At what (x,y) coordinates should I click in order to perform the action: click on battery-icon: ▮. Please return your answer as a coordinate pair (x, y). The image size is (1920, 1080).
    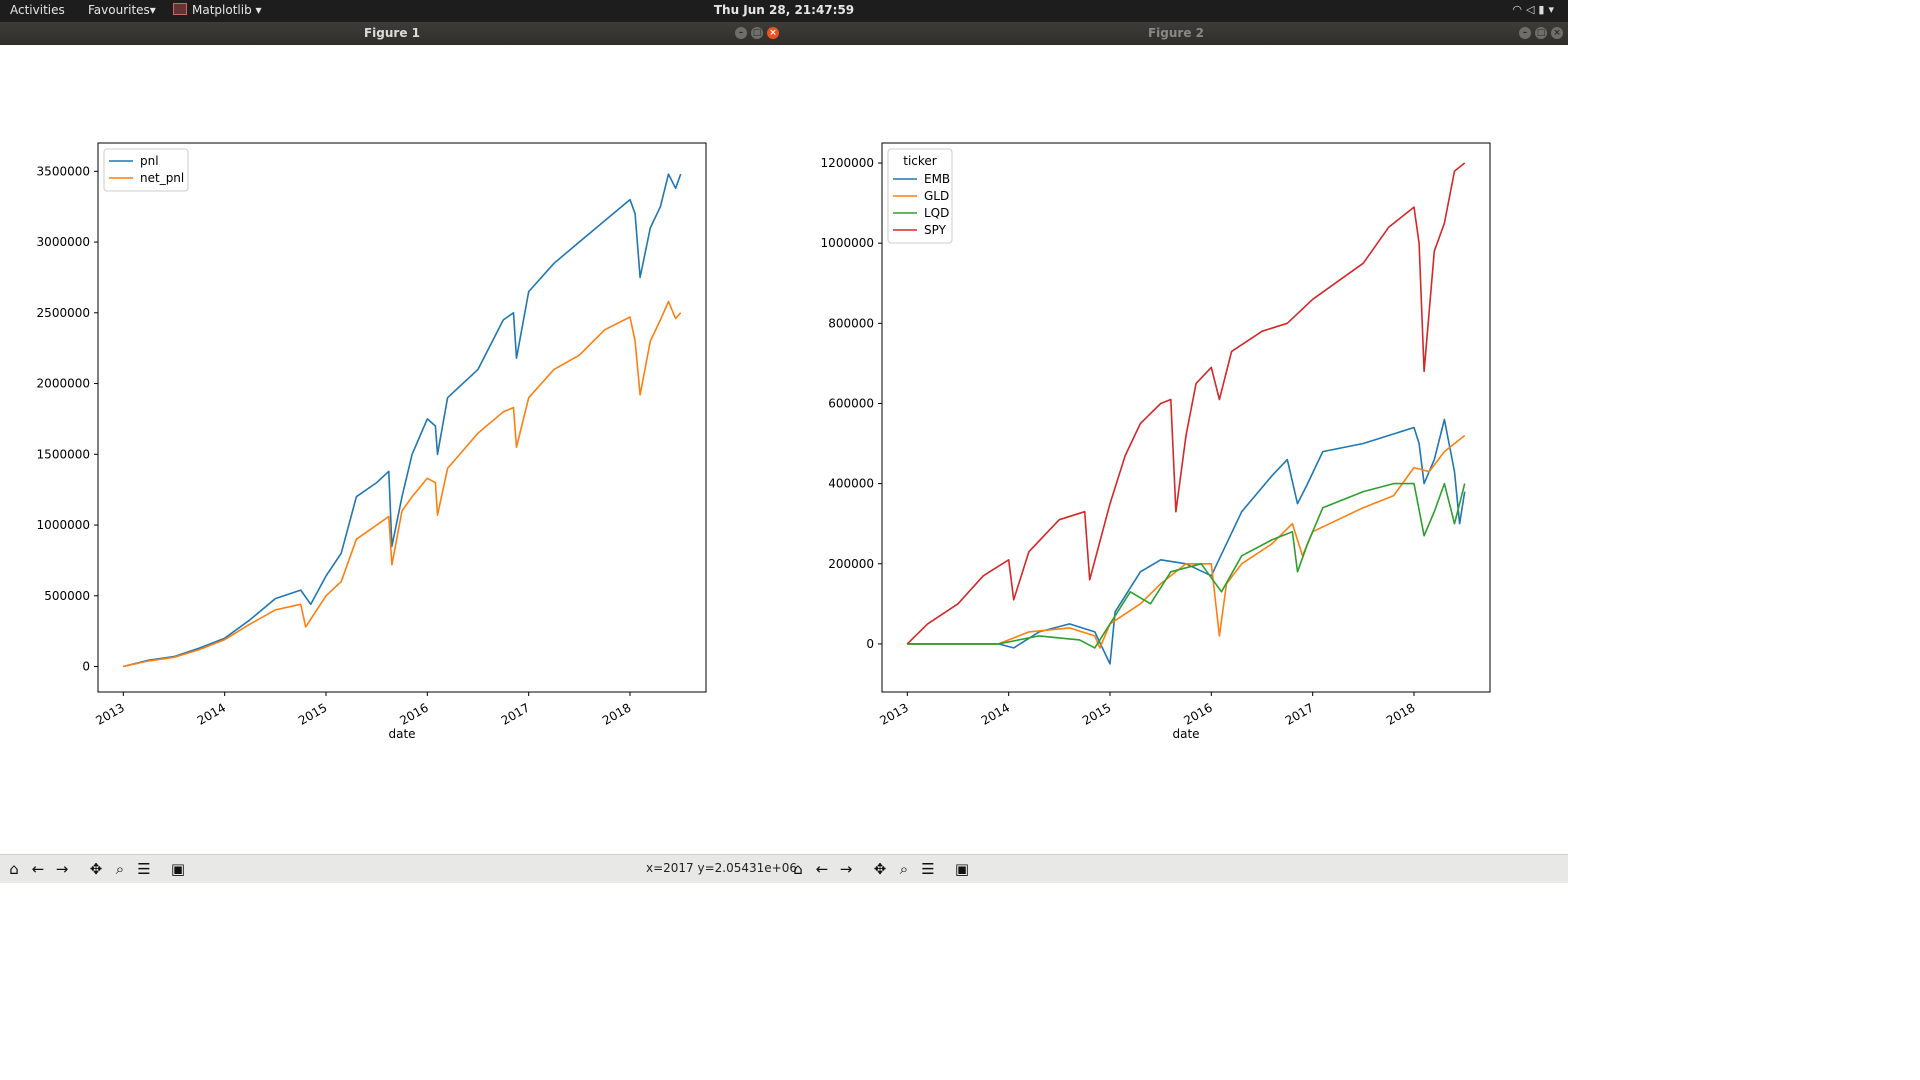
    Looking at the image, I should click on (1543, 9).